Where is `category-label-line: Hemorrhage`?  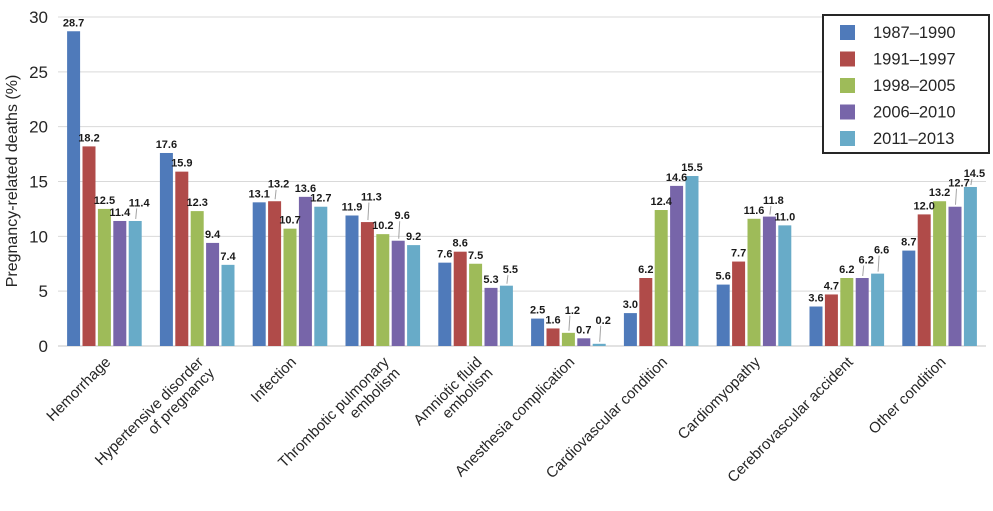
category-label-line: Hemorrhage is located at coordinates (78, 389).